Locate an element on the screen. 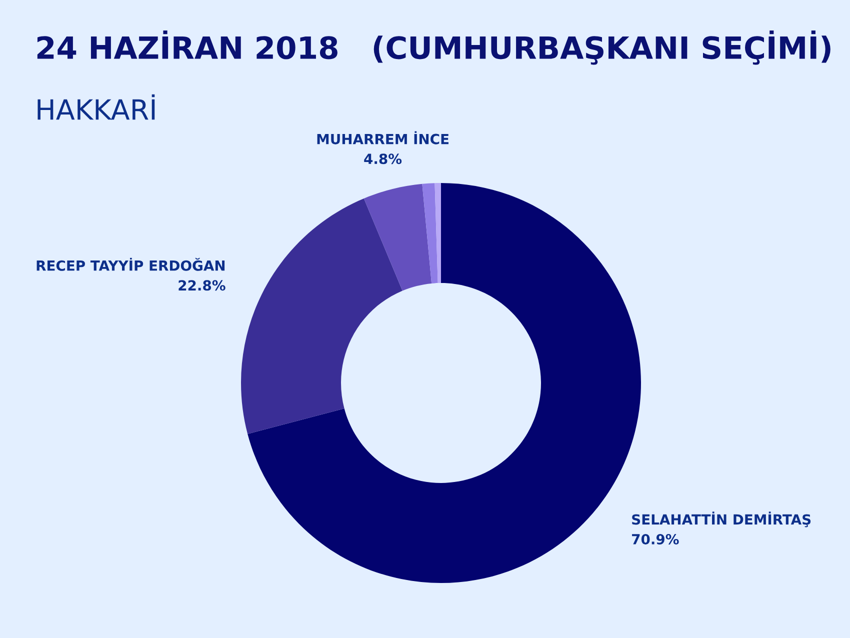  slice-label: RECEP TAYYİP ERDOĞAN is located at coordinates (130, 264).